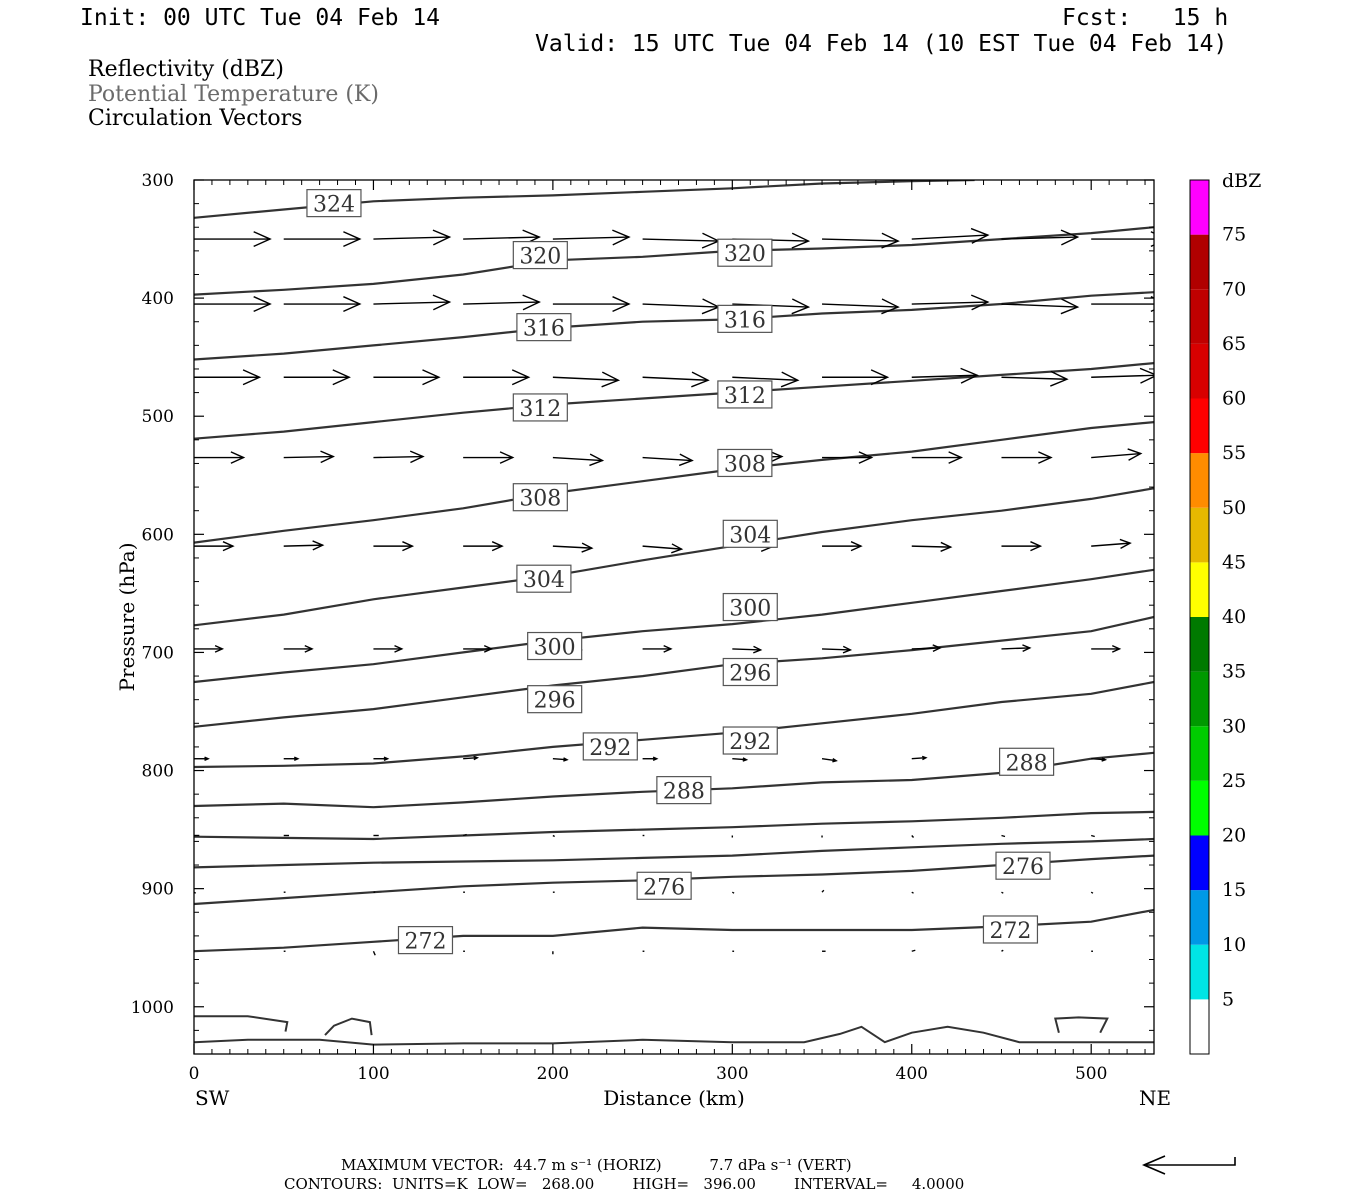  I want to click on y-tick-label: 300, so click(158, 181).